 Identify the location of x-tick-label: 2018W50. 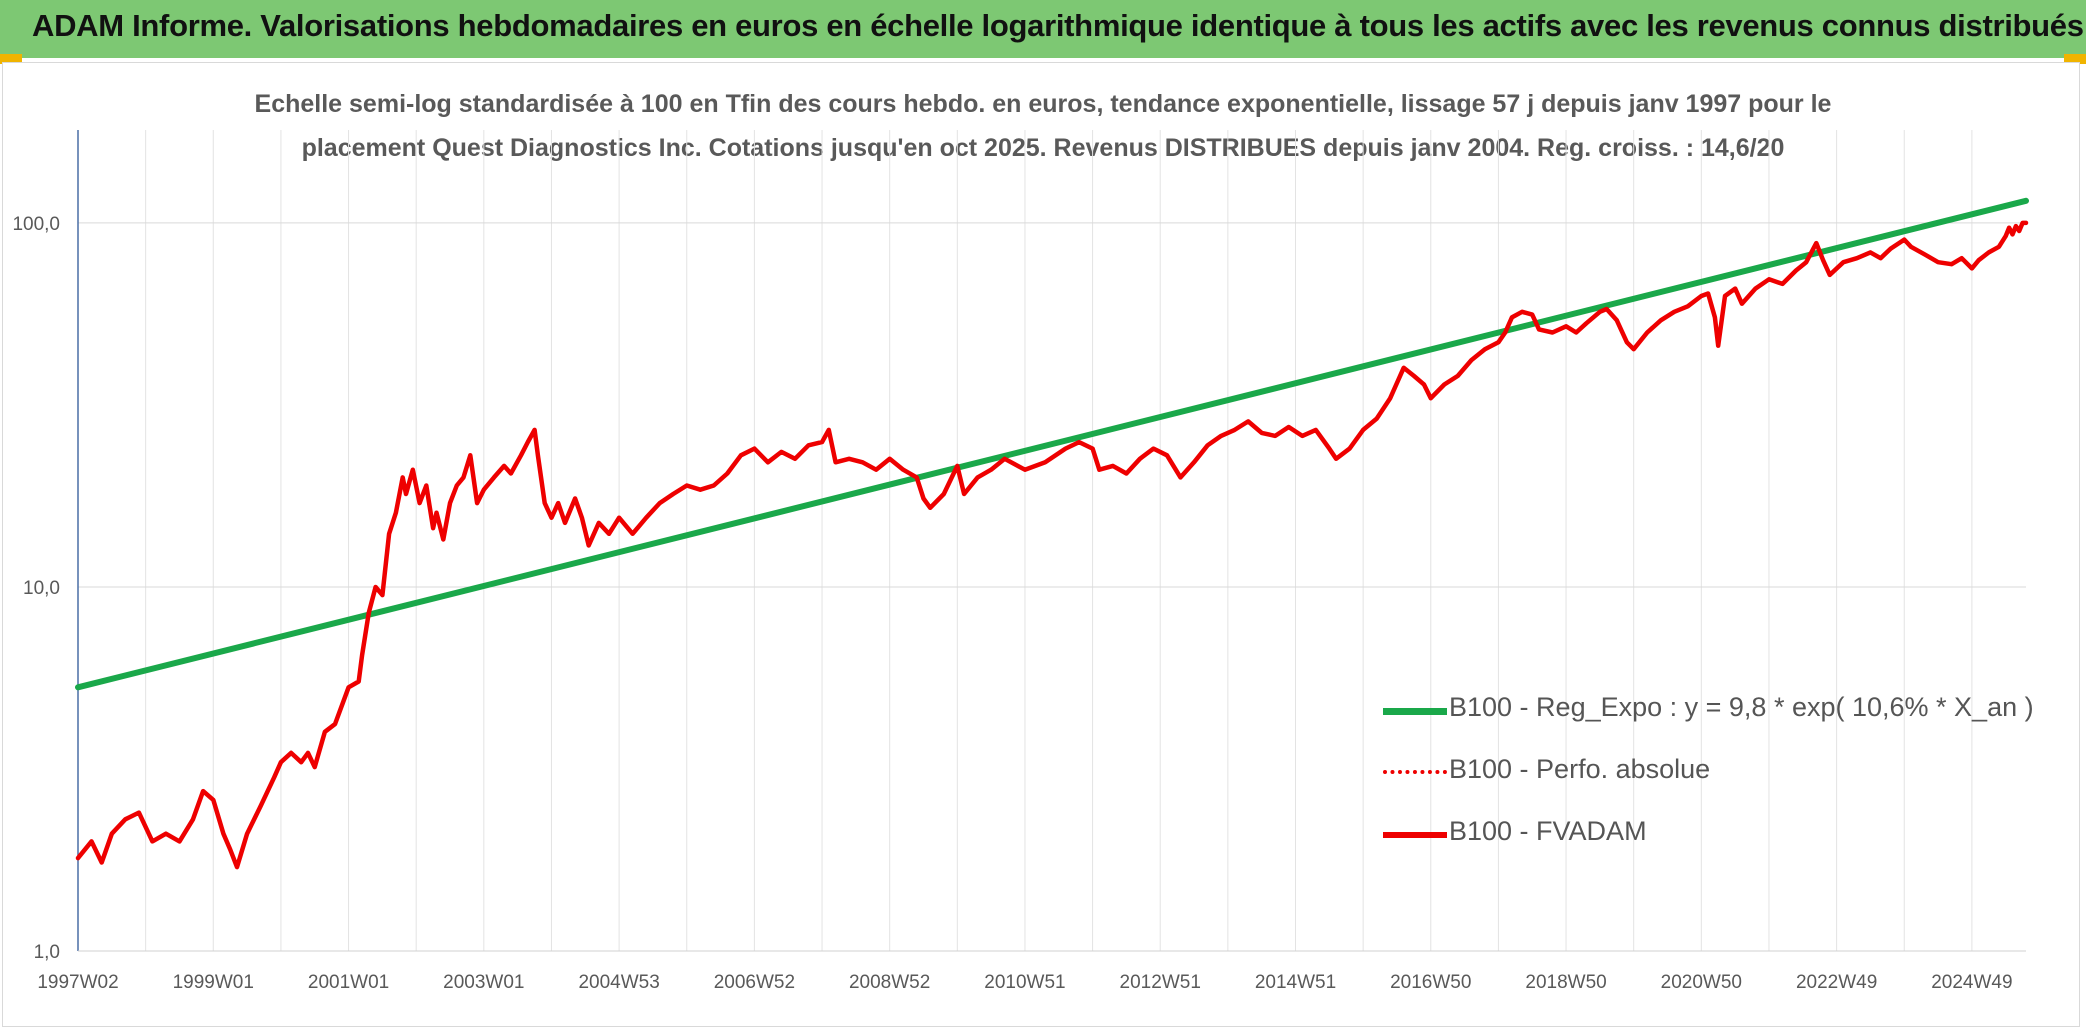
(1565, 982).